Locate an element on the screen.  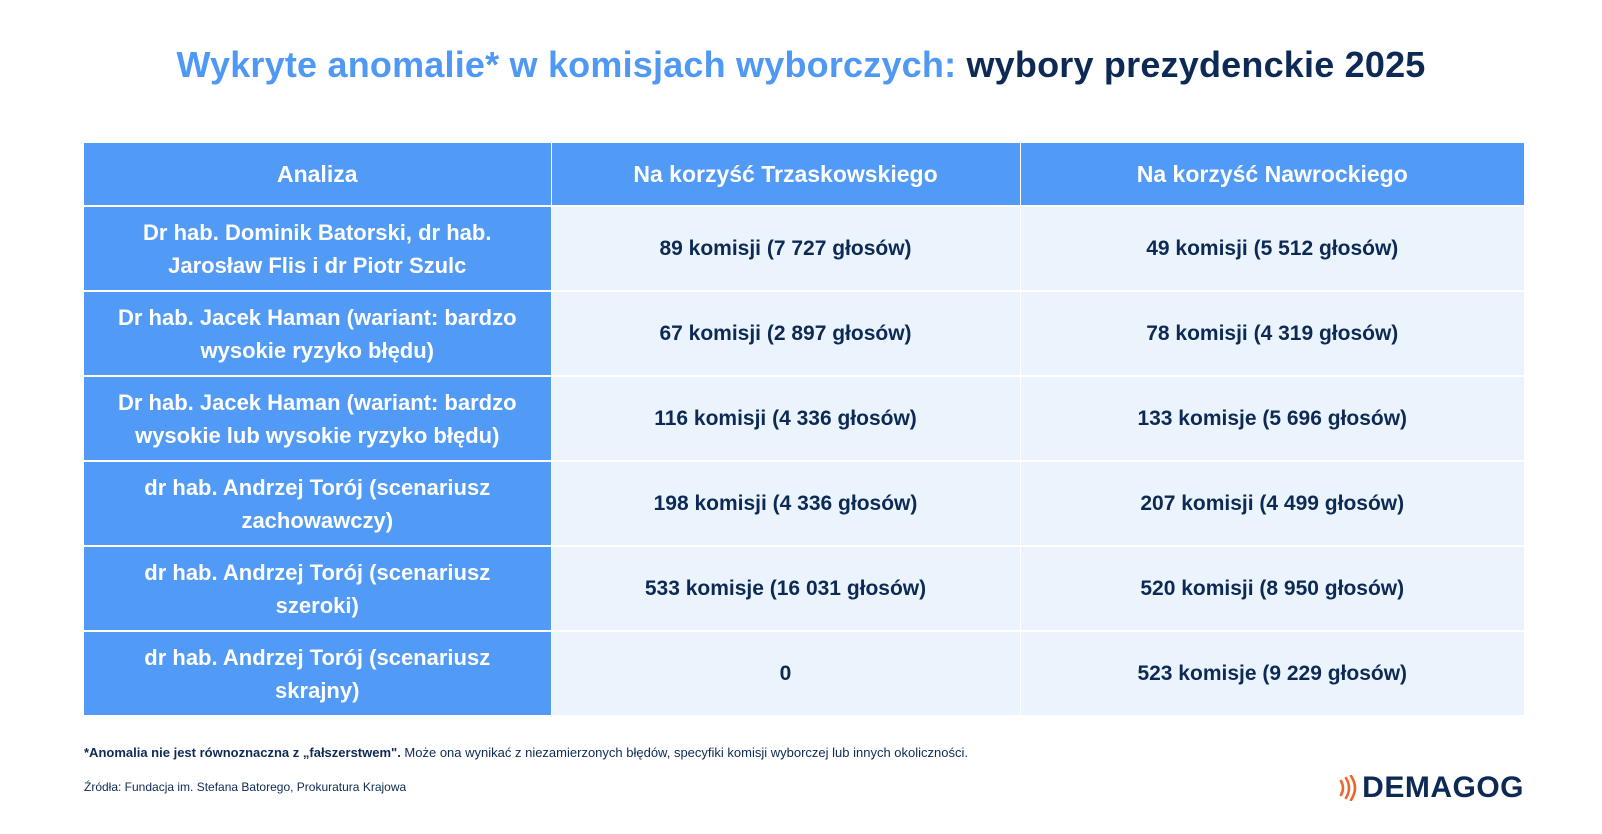
trzaskowski-cell: 67 komisji (2 897 głosów) is located at coordinates (785, 334).